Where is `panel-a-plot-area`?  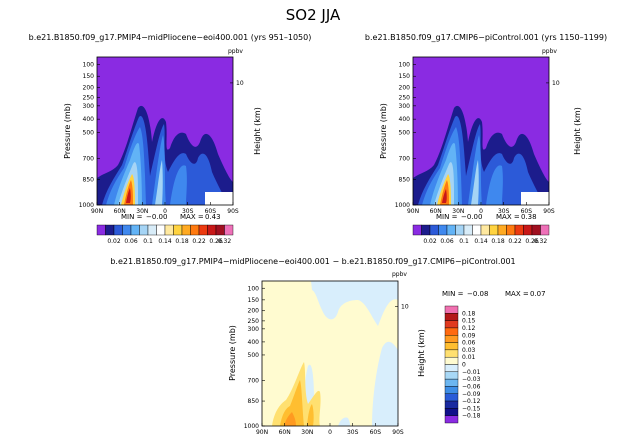
panel-a-plot-area is located at coordinates (165, 131).